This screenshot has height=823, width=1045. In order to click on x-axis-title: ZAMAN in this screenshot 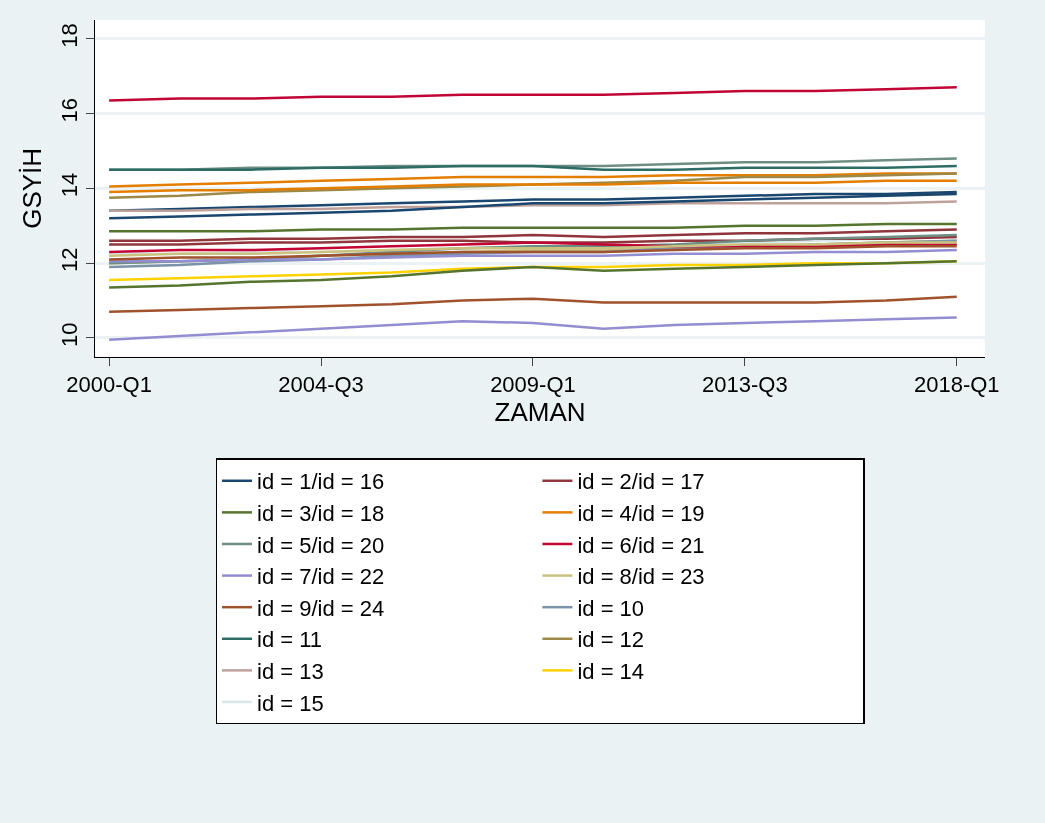, I will do `click(540, 412)`.